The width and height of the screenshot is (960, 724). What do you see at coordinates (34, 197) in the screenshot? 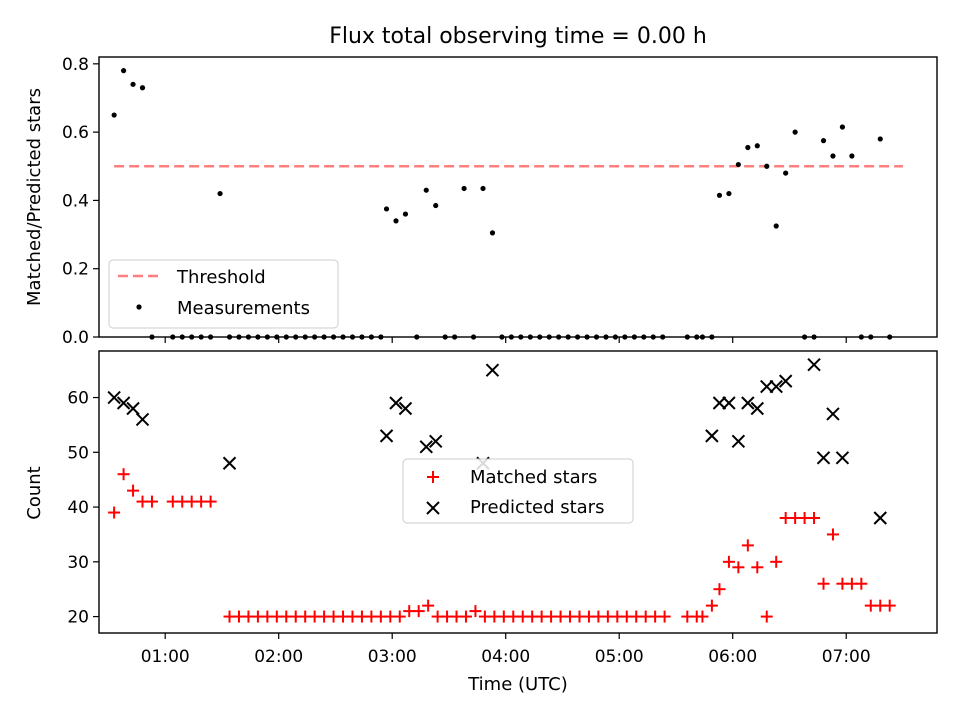
I see `top-y-axis-label: Matched/Predicted stars` at bounding box center [34, 197].